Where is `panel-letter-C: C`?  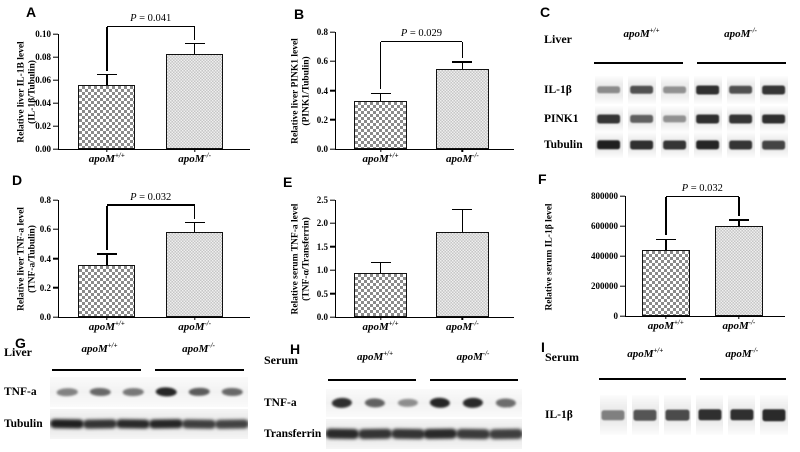 panel-letter-C: C is located at coordinates (545, 12).